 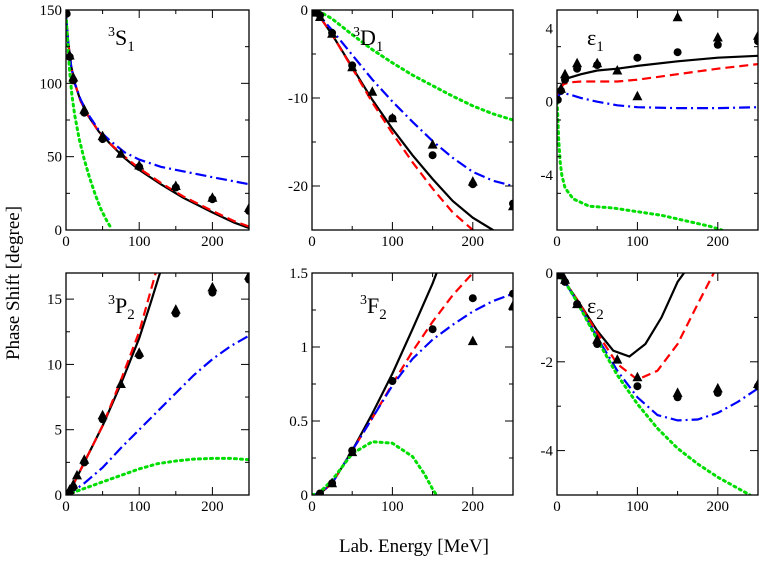 What do you see at coordinates (595, 40) in the screenshot?
I see `panel-label: ε1` at bounding box center [595, 40].